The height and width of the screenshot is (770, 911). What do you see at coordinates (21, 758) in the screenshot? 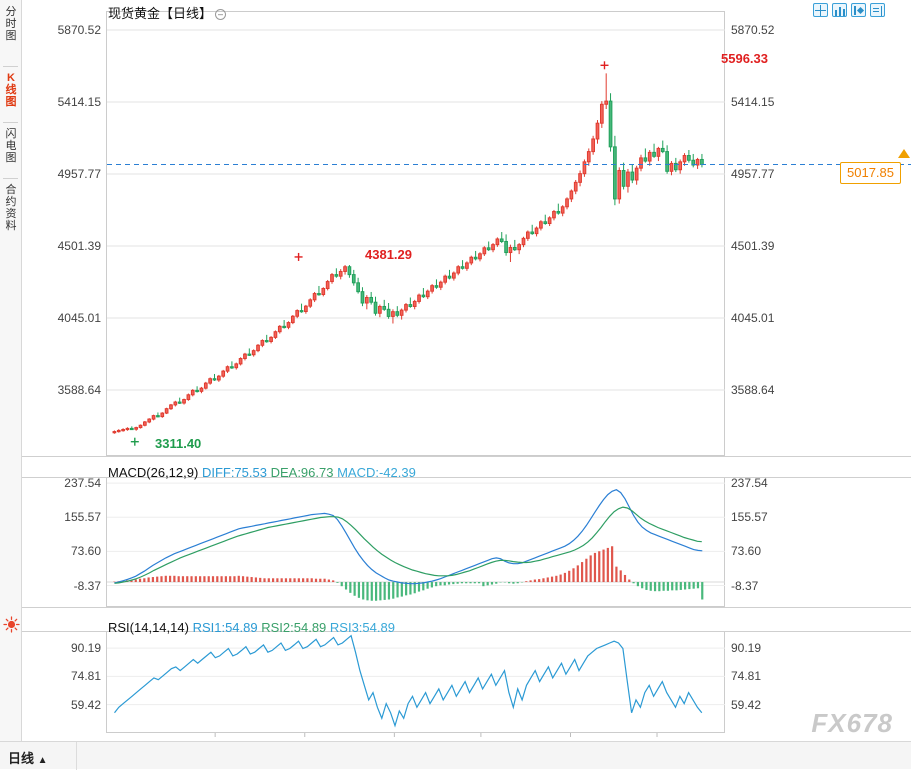
I see `period-label: 日线` at bounding box center [21, 758].